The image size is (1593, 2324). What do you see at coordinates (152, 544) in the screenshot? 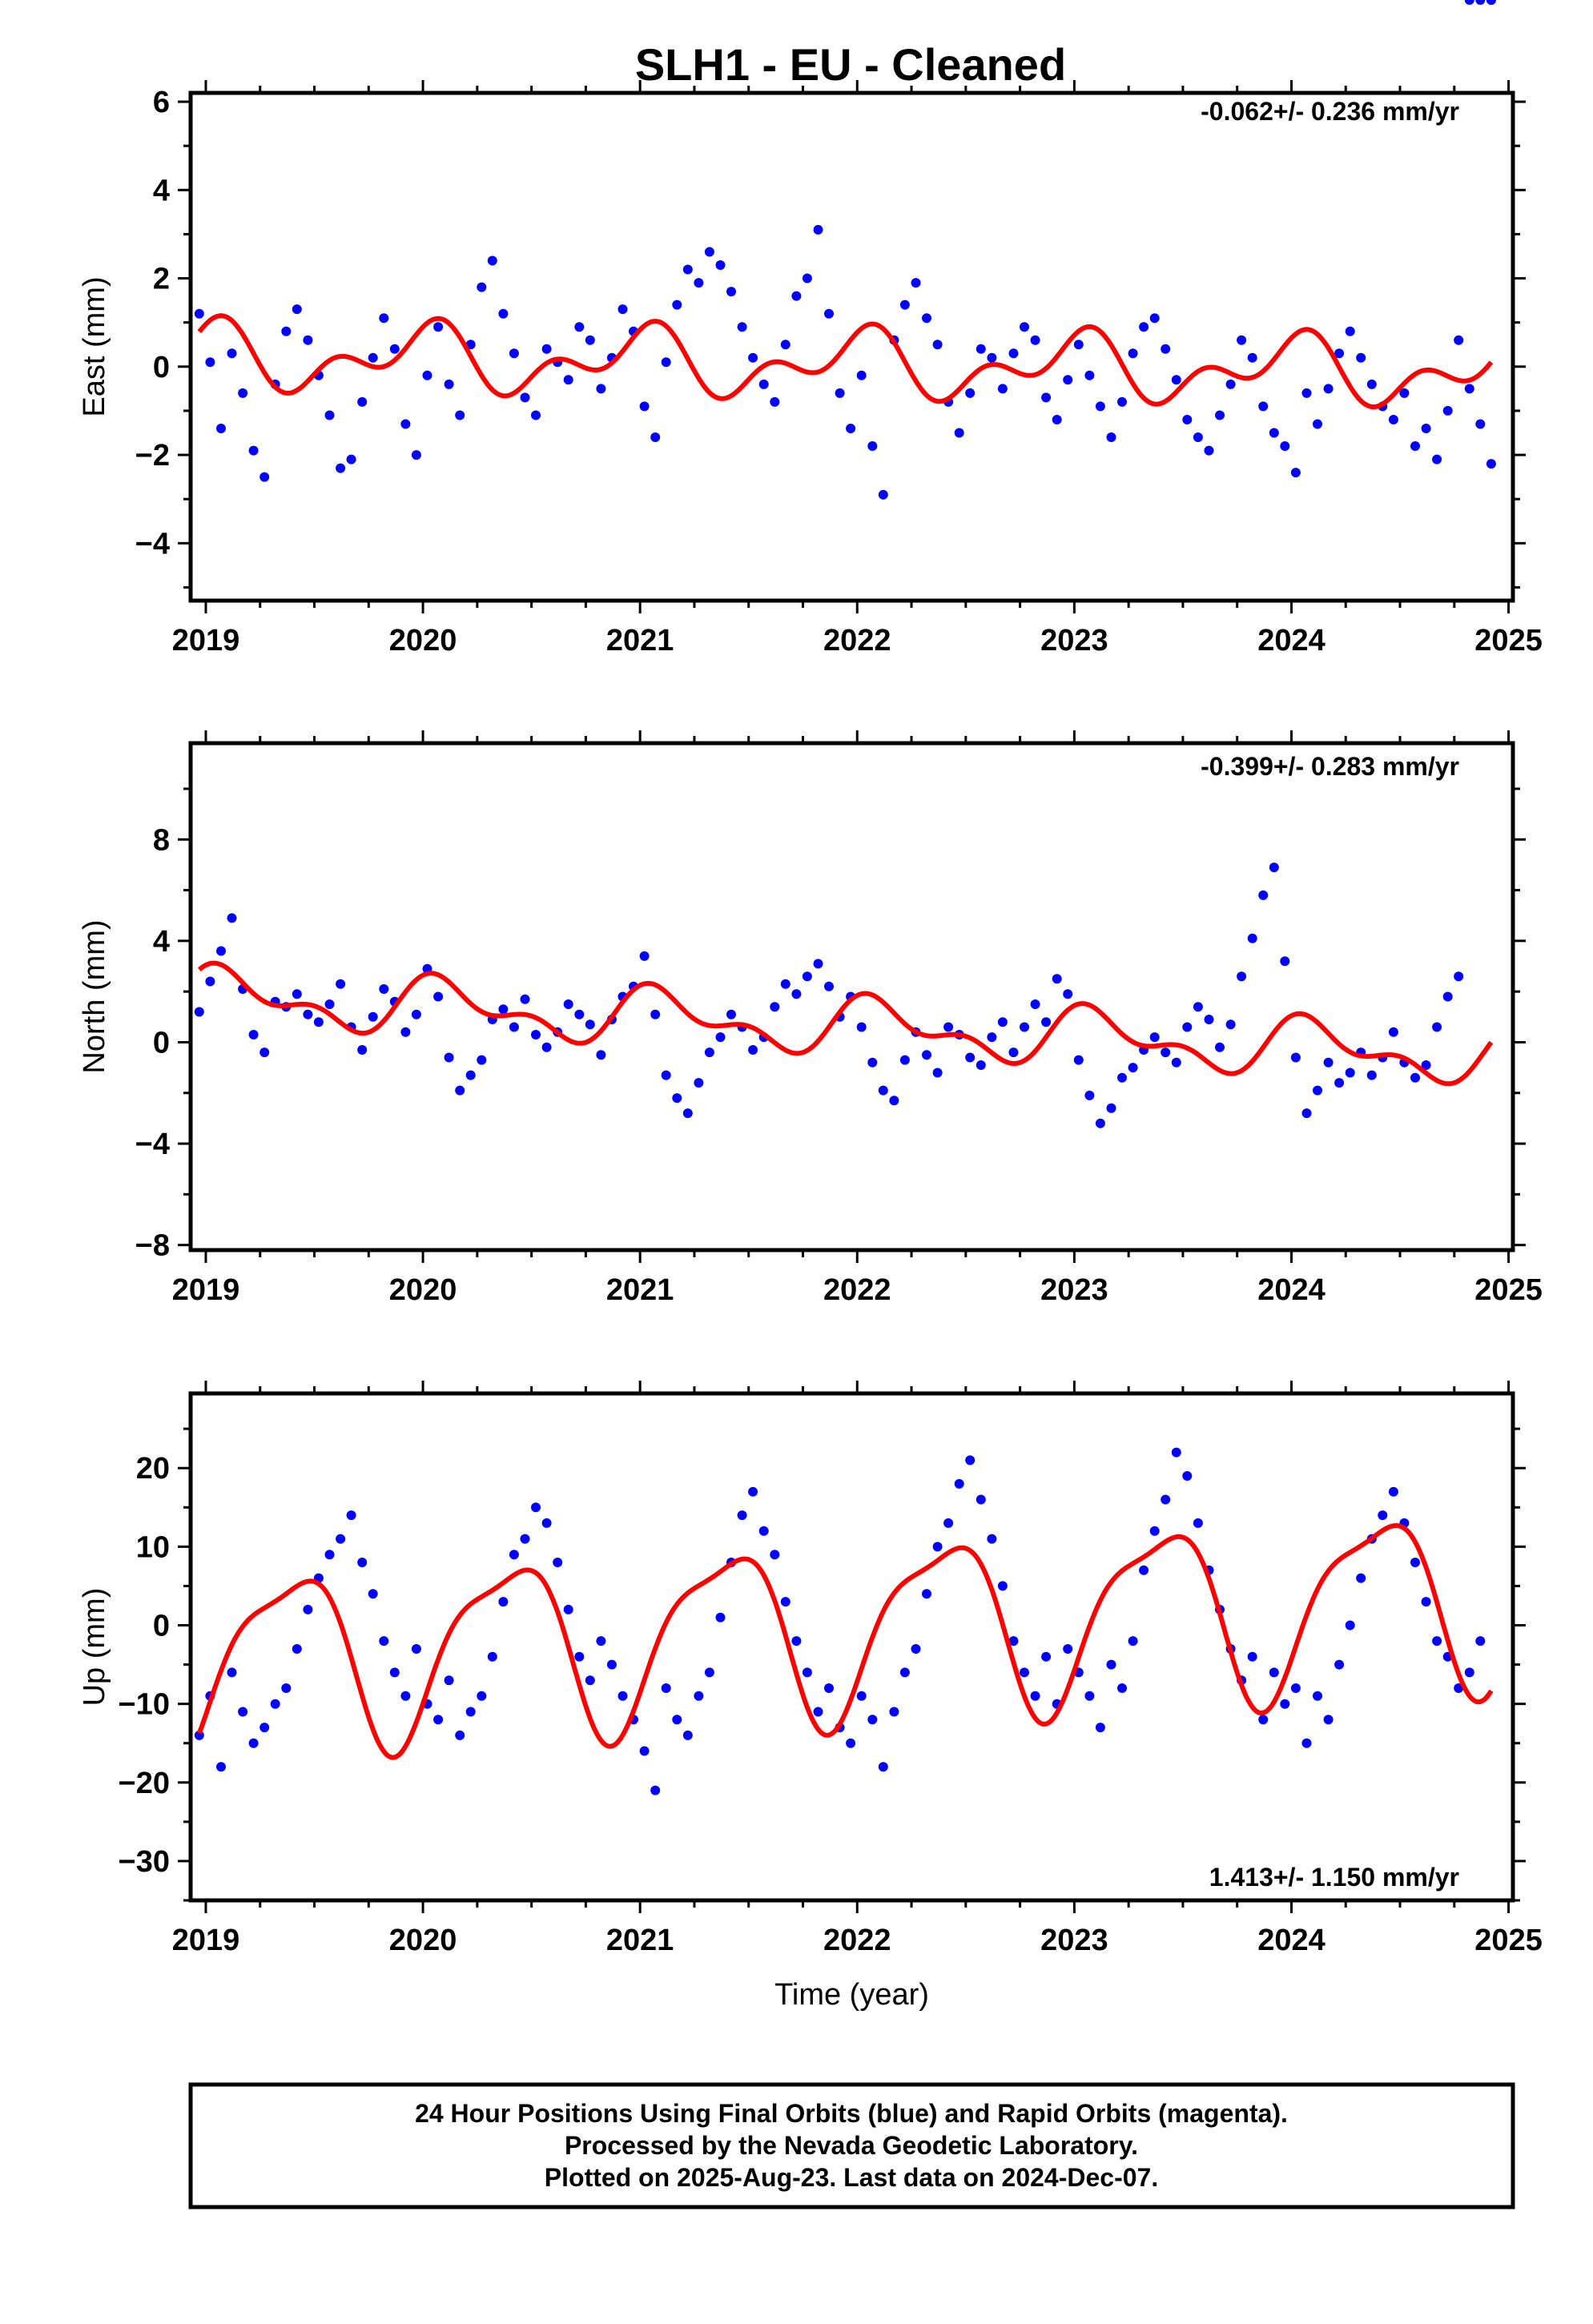
I see `y-tick-label: −4` at bounding box center [152, 544].